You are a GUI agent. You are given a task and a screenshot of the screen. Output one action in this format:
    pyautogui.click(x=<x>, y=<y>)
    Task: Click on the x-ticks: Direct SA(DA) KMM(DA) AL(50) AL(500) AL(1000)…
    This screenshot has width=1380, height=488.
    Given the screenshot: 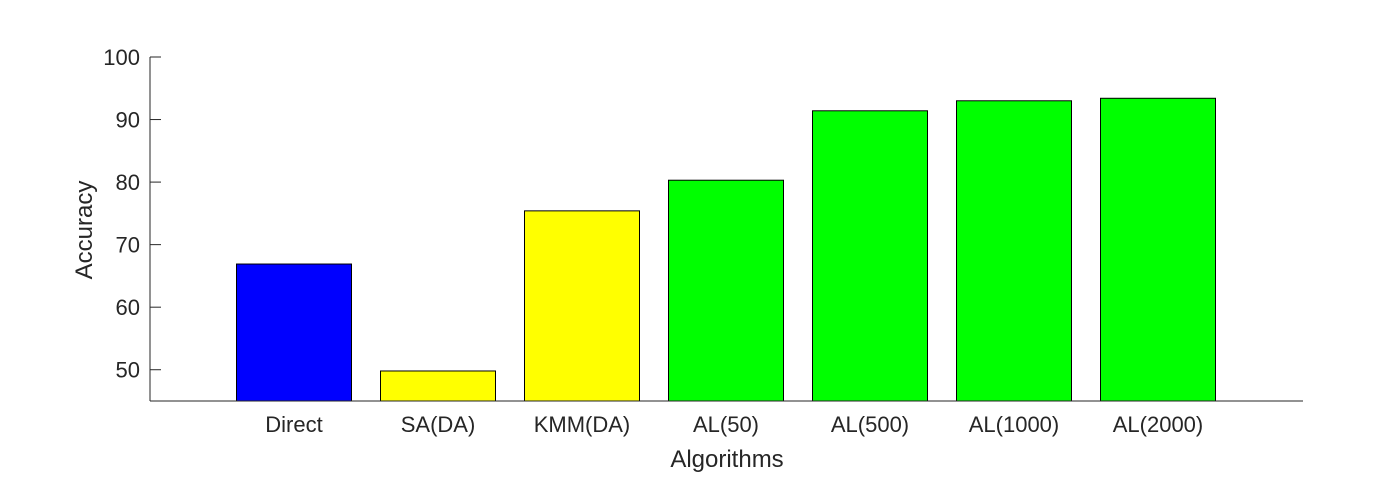 What is the action you would take?
    pyautogui.click(x=734, y=424)
    